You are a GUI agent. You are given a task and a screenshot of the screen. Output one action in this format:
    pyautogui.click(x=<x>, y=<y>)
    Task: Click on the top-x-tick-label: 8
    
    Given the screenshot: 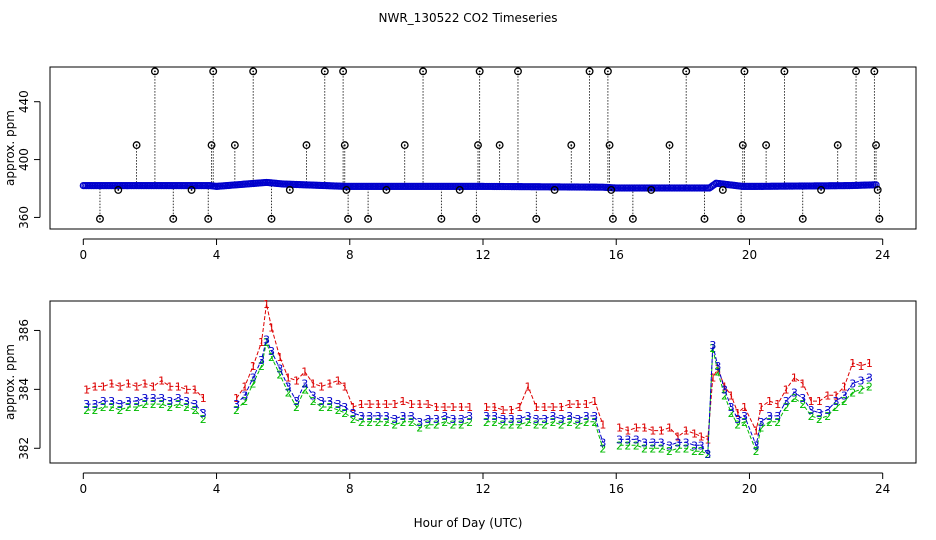 What is the action you would take?
    pyautogui.click(x=350, y=255)
    